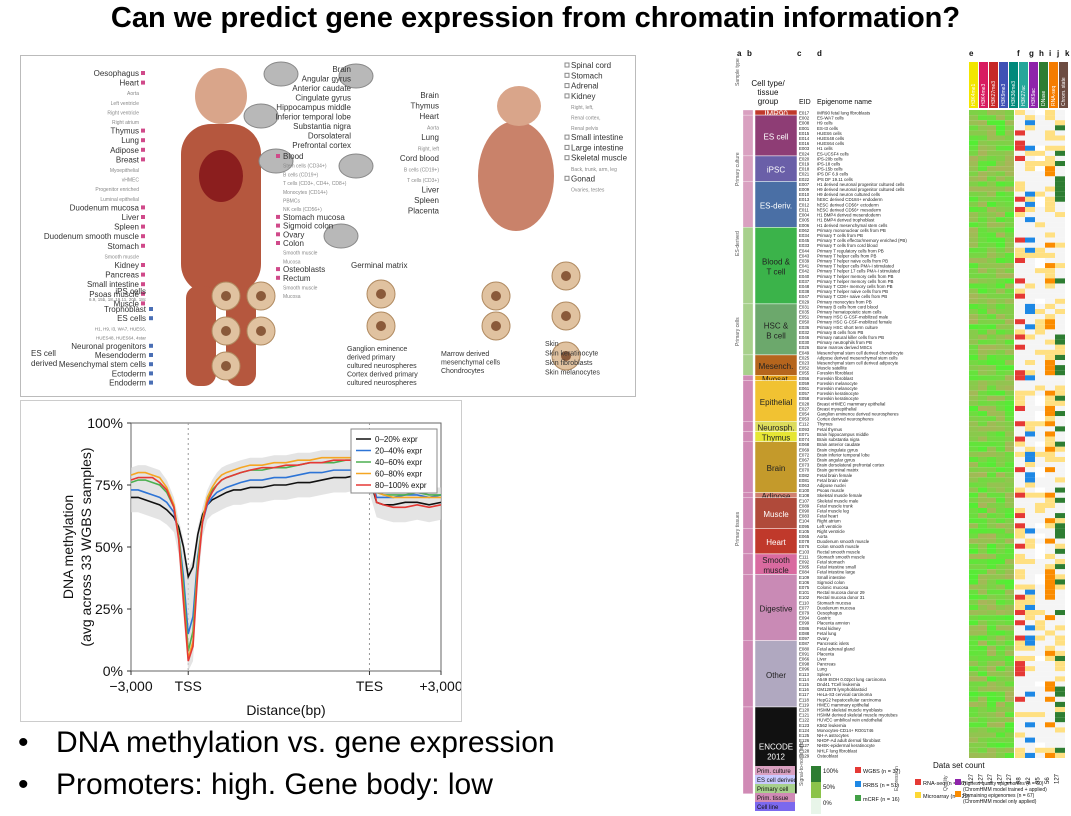  Describe the element at coordinates (822, 658) in the screenshot. I see `epigenome-name: Liver` at that location.